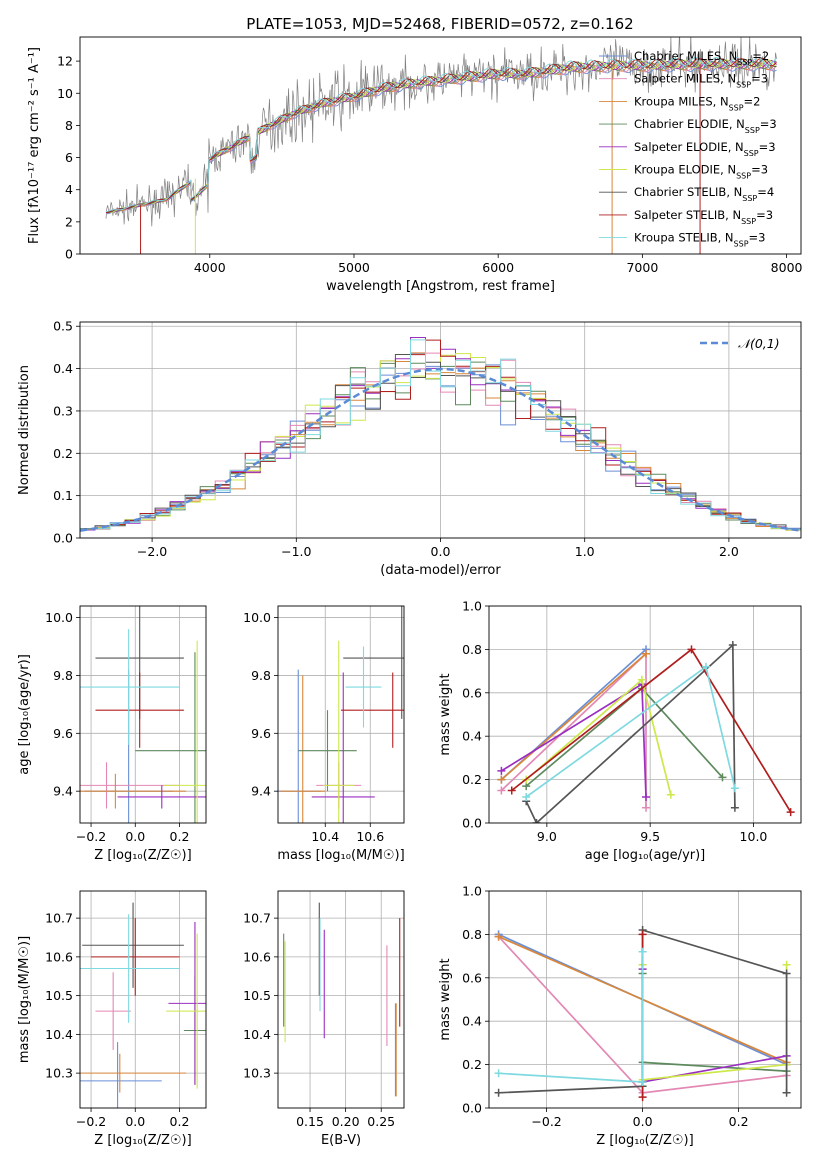 The image size is (819, 1170). What do you see at coordinates (729, 551) in the screenshot?
I see `x-tick-label: 2.0` at bounding box center [729, 551].